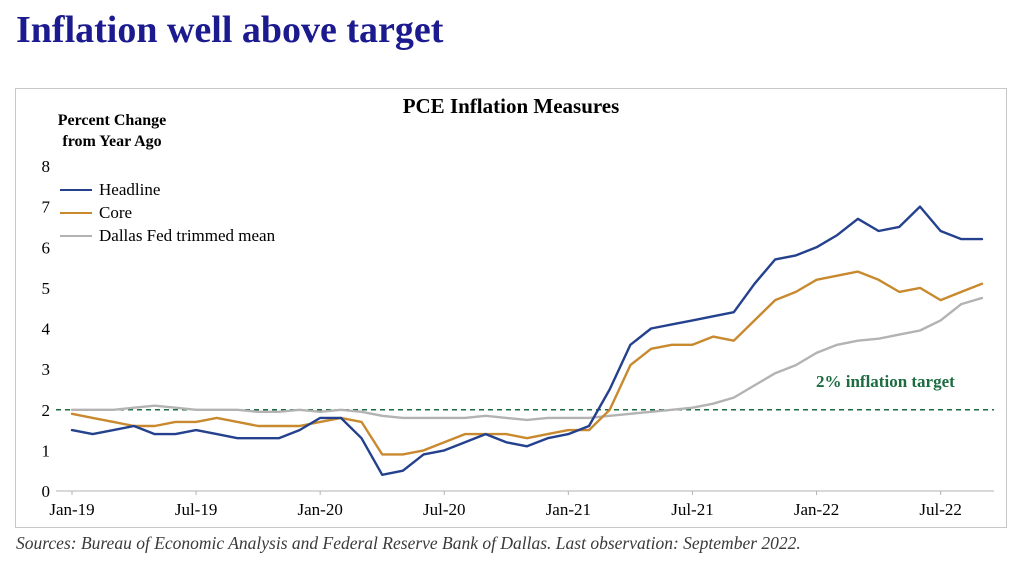 Image resolution: width=1024 pixels, height=566 pixels. What do you see at coordinates (46, 329) in the screenshot?
I see `svg-text: 4` at bounding box center [46, 329].